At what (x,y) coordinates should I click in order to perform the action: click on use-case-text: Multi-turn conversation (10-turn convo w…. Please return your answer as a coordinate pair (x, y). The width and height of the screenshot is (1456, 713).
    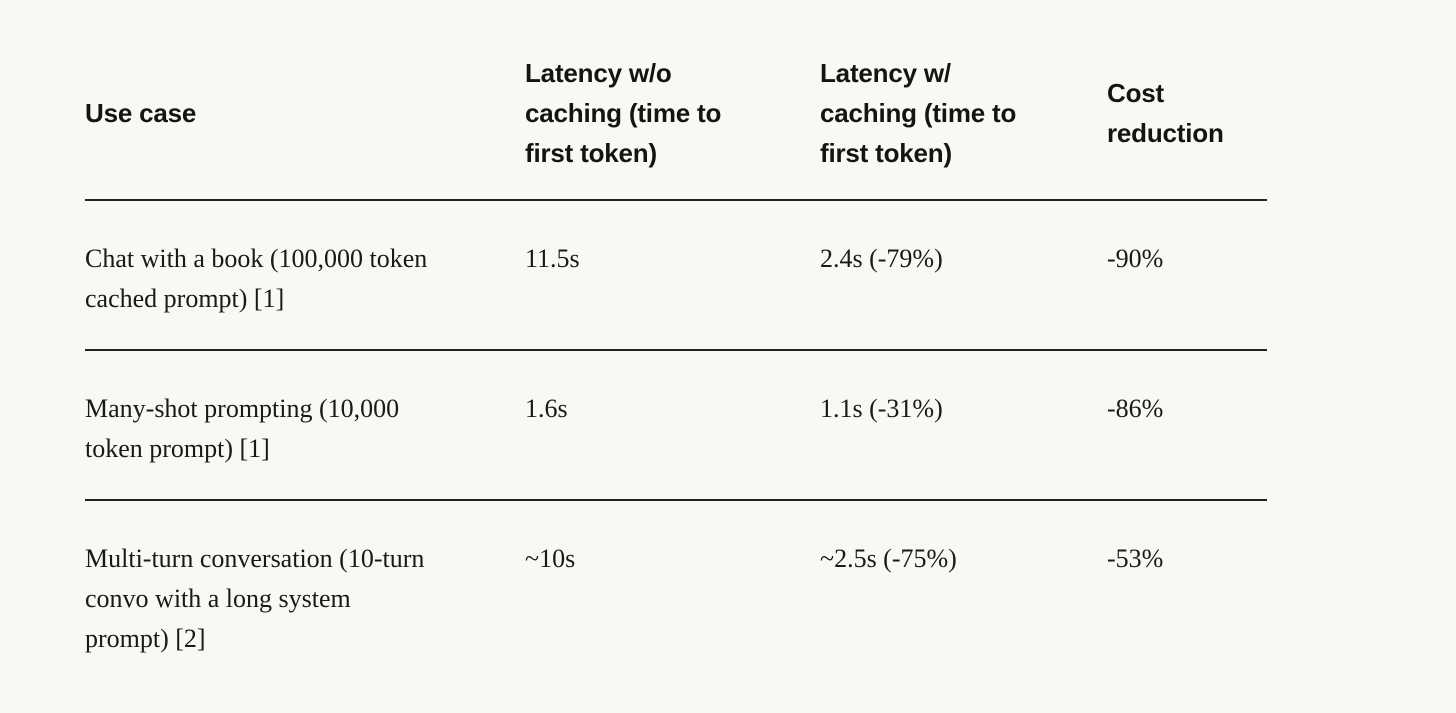
    Looking at the image, I should click on (255, 598).